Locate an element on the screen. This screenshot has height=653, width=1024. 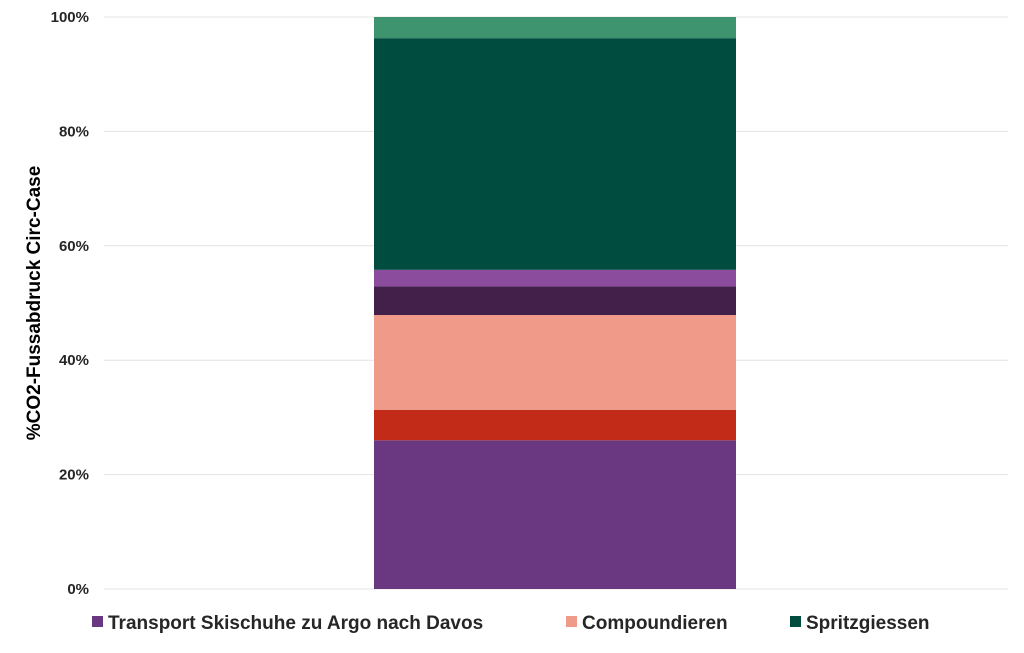
y-tick-label: 20% is located at coordinates (74, 475).